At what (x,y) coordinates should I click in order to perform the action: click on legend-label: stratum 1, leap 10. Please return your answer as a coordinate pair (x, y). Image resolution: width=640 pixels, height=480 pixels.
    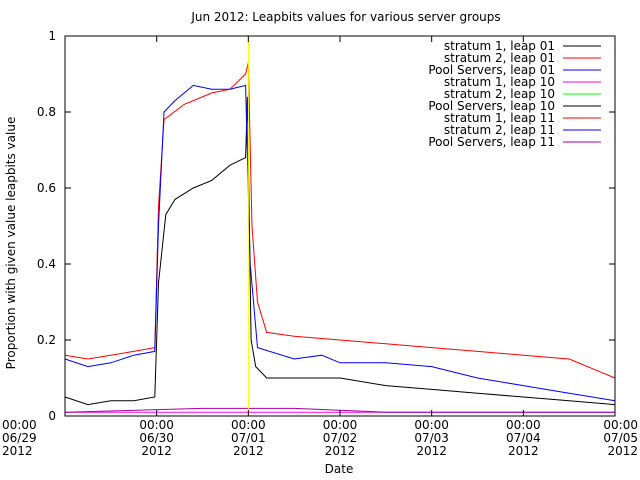
    Looking at the image, I should click on (499, 82).